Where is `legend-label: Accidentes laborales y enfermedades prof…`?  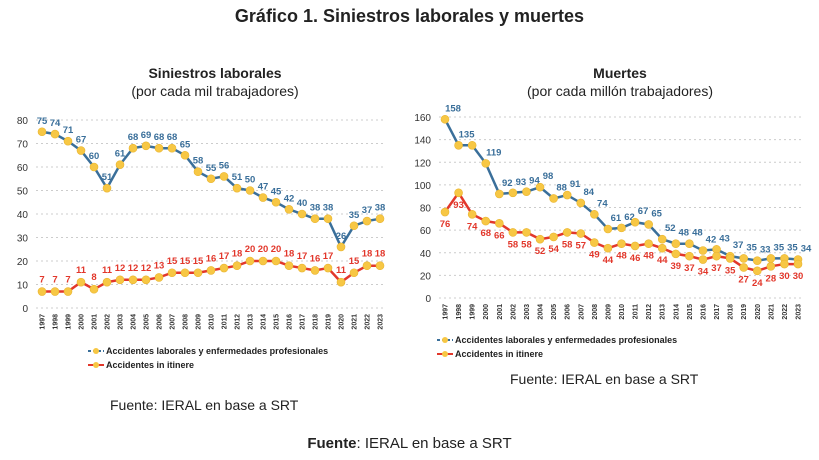
legend-label: Accidentes laborales y enfermedades prof… is located at coordinates (217, 351).